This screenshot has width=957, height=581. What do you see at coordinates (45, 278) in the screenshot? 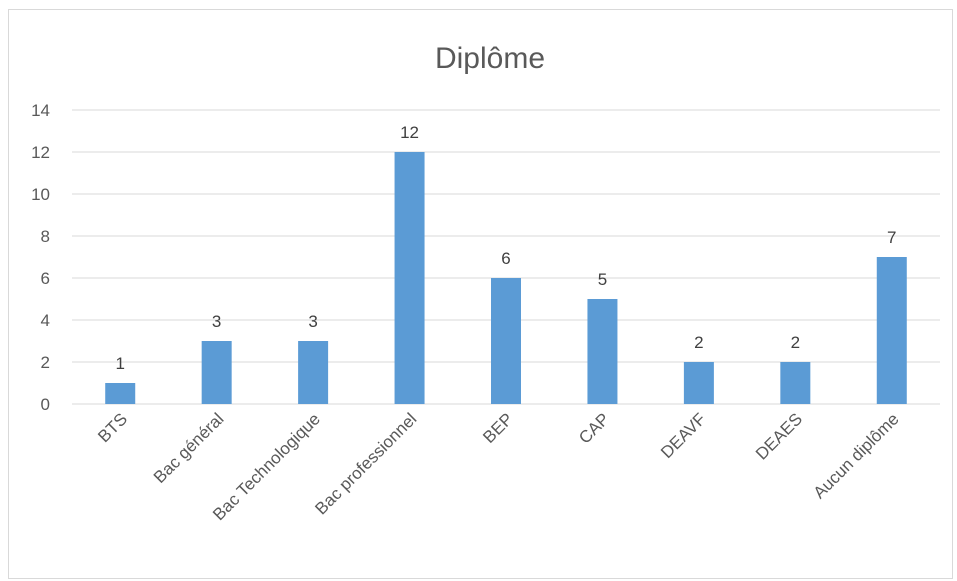
I see `y-tick-label: 6` at bounding box center [45, 278].